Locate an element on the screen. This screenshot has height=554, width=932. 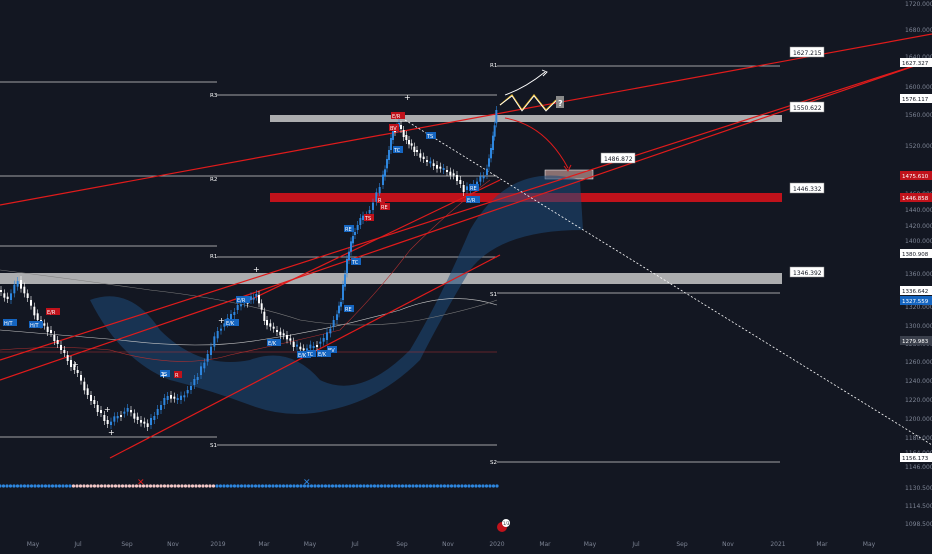
pivot-level-label: R2 is located at coordinates (213, 180).